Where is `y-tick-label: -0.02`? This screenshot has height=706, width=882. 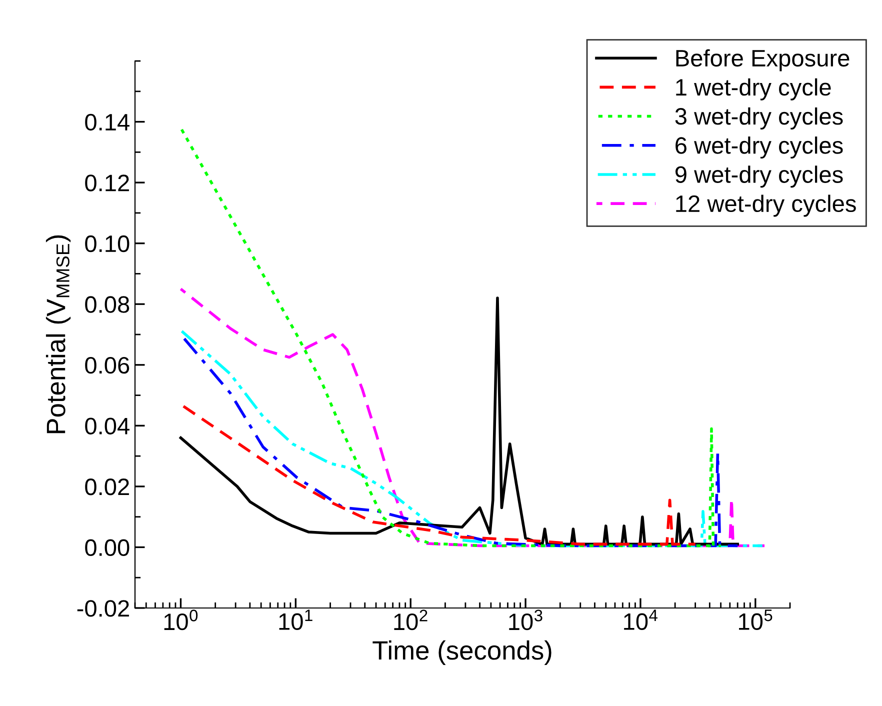 y-tick-label: -0.02 is located at coordinates (103, 608).